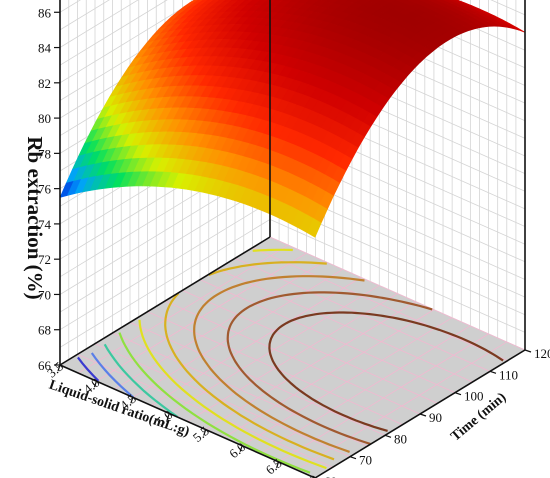 The width and height of the screenshot is (550, 478). I want to click on y-tick-label: 70, so click(365, 460).